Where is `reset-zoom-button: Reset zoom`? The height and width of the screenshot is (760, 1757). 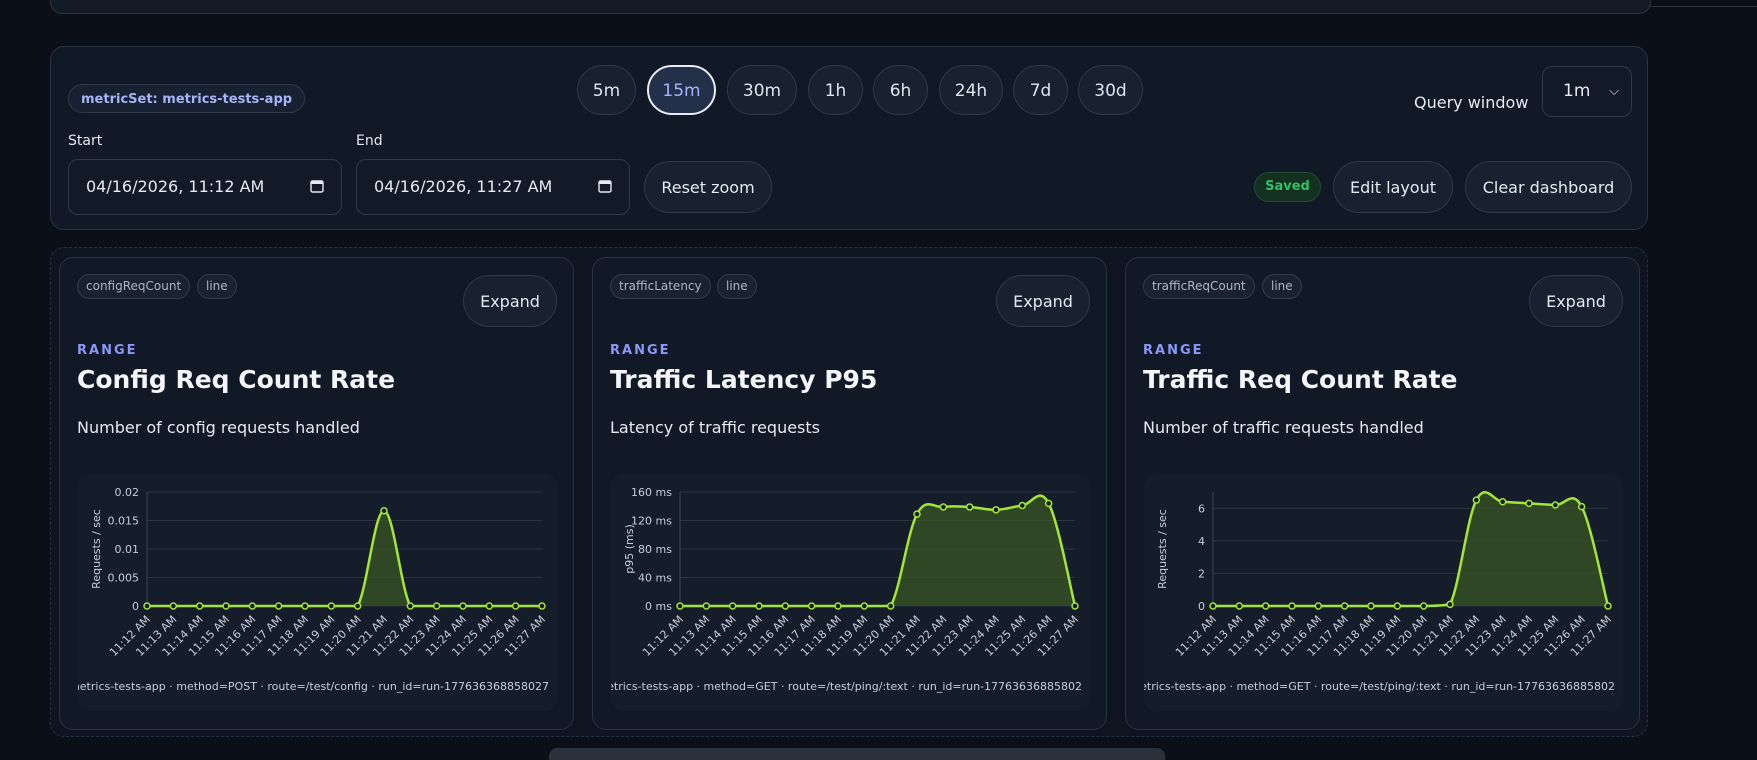 reset-zoom-button: Reset zoom is located at coordinates (708, 187).